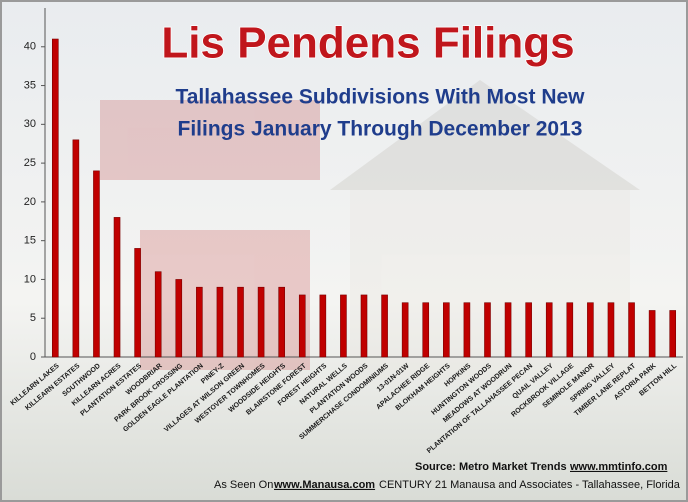  Describe the element at coordinates (30, 241) in the screenshot. I see `y-tick-label: 15` at that location.